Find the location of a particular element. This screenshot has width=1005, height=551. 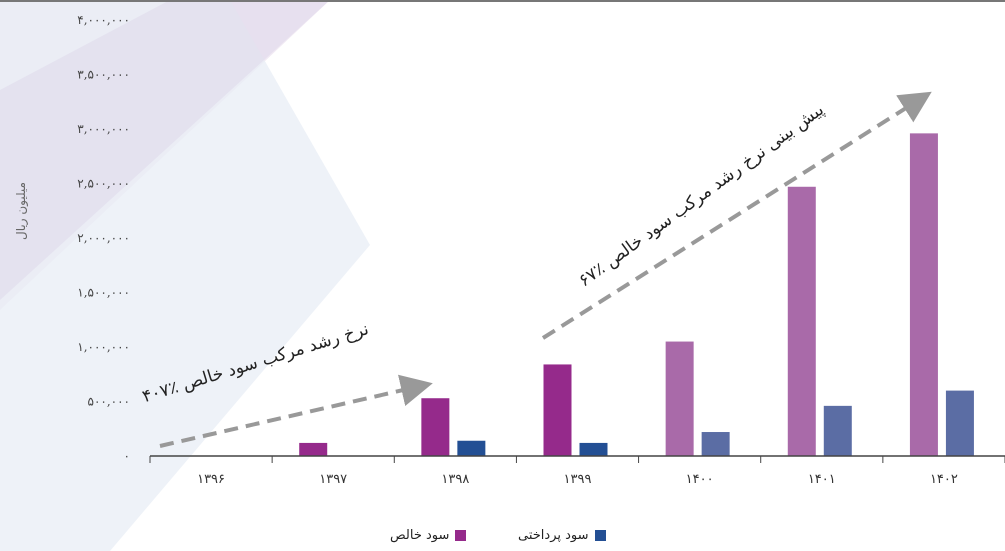

y-tick-label: ۰ is located at coordinates (127, 456).